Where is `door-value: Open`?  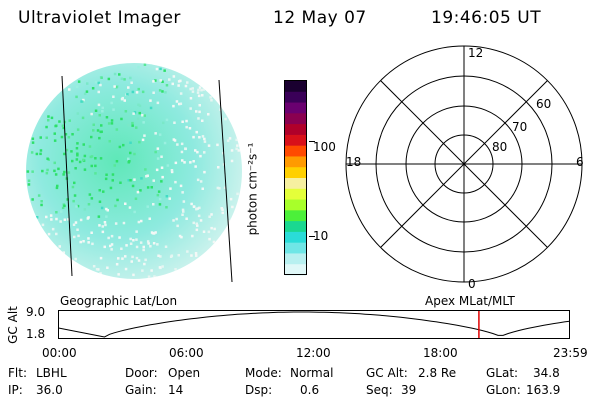
door-value: Open is located at coordinates (184, 373).